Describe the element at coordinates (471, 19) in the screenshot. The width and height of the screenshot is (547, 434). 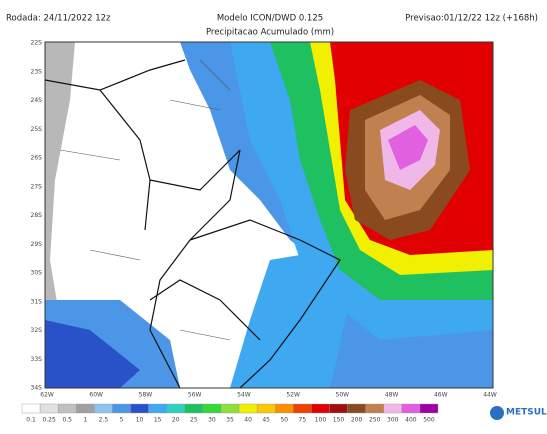
I see `forecast-time: Previsao:01/12/22 12z (+168h)` at that location.